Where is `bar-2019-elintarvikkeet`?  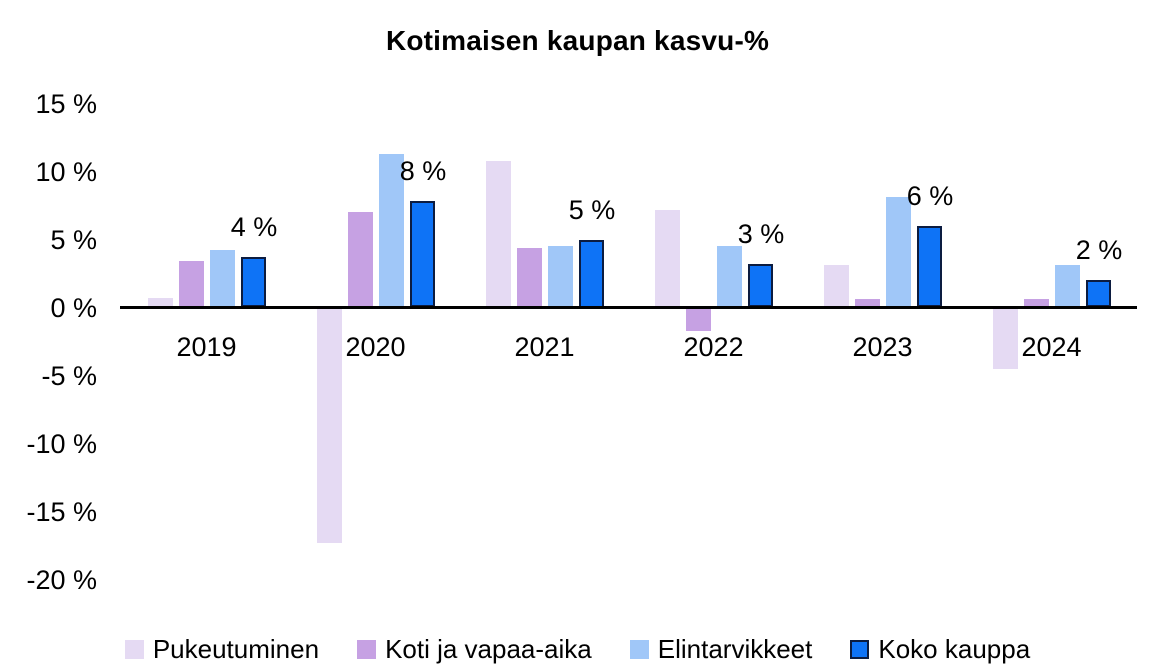
bar-2019-elintarvikkeet is located at coordinates (223, 279).